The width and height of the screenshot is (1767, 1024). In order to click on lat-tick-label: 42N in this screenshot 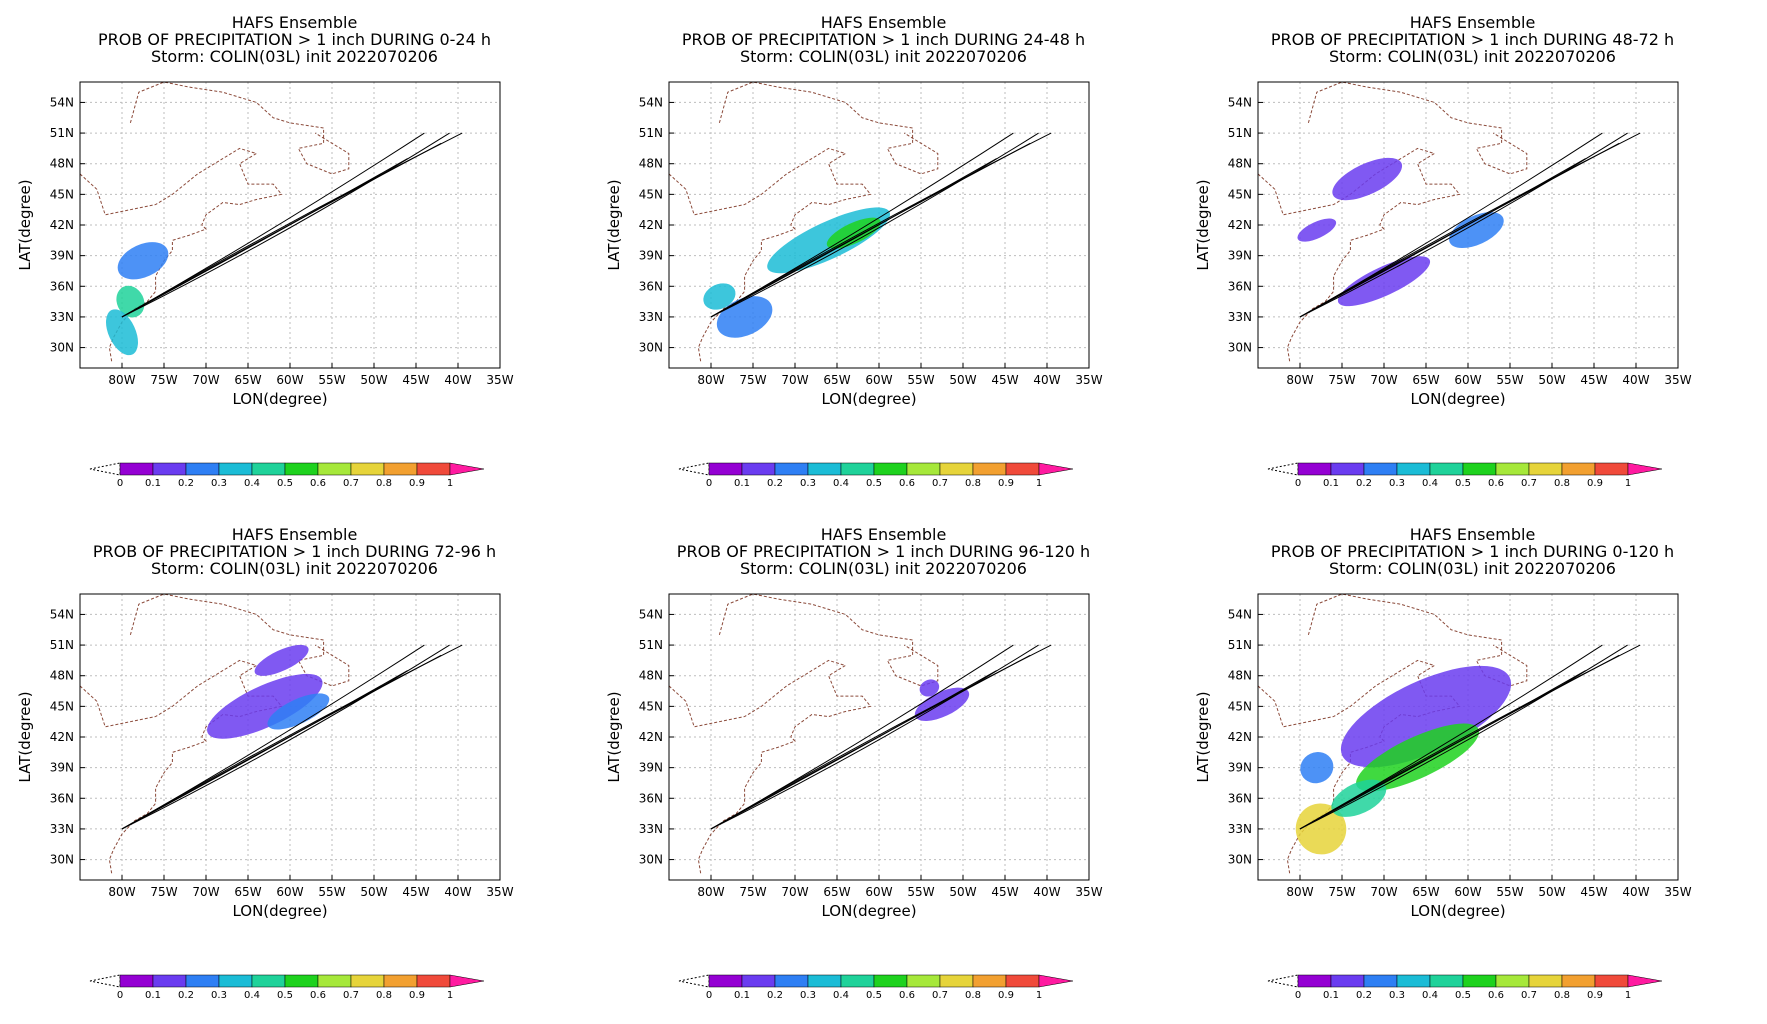, I will do `click(62, 225)`.